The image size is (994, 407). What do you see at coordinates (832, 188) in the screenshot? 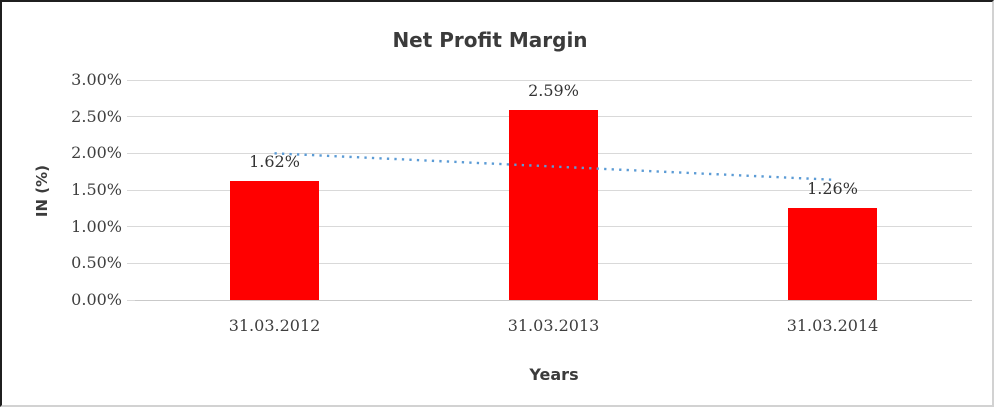
I see `bar-data-label: 1.26%` at bounding box center [832, 188].